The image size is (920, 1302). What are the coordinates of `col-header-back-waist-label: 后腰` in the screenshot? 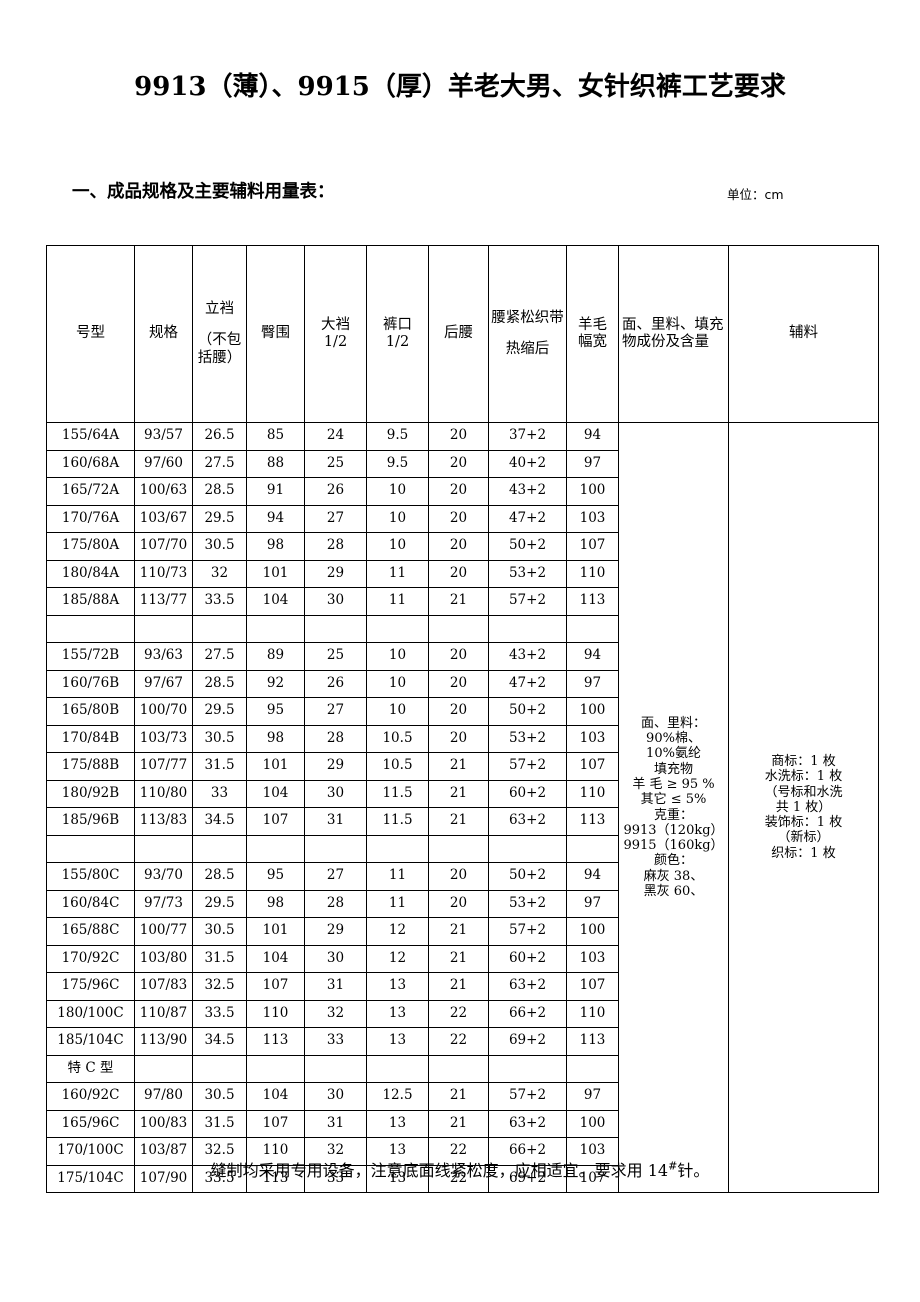 It's located at (458, 333).